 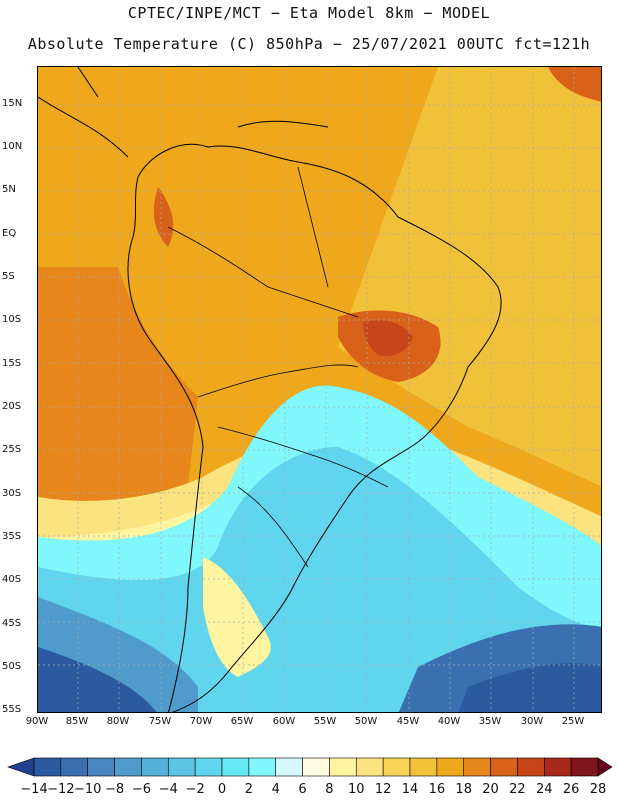 What do you see at coordinates (195, 789) in the screenshot?
I see `colorbar-tick-label: −2` at bounding box center [195, 789].